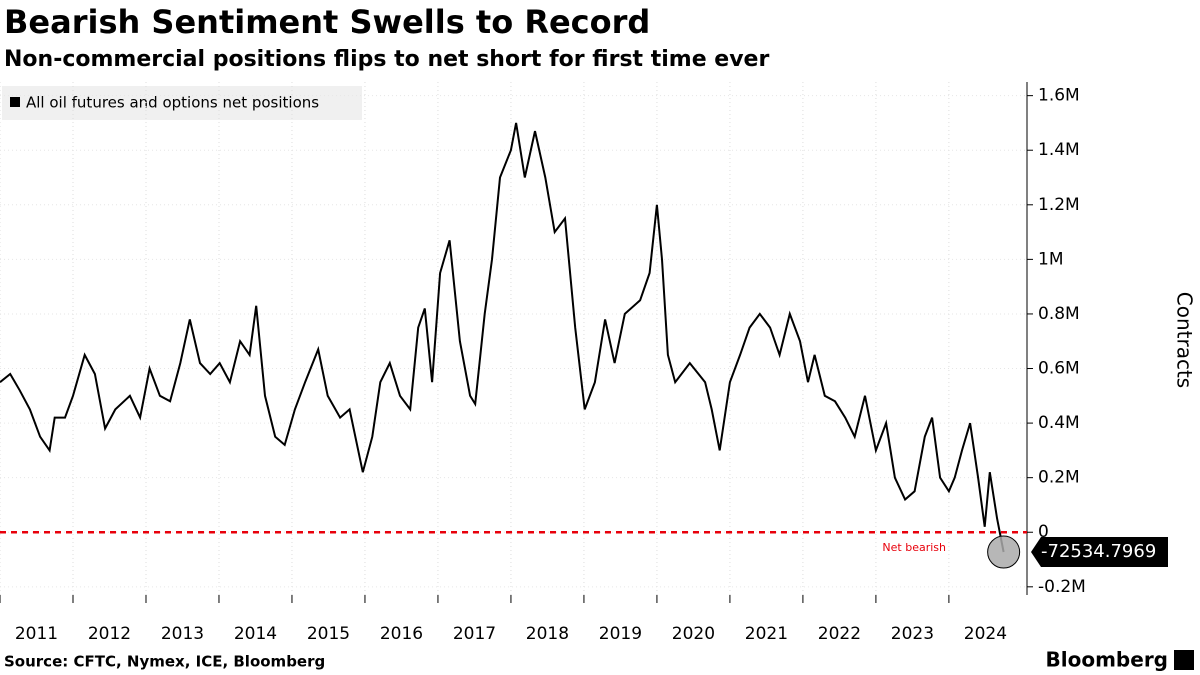 This screenshot has height=675, width=1200. I want to click on y-tick-label: 0.2M, so click(1059, 478).